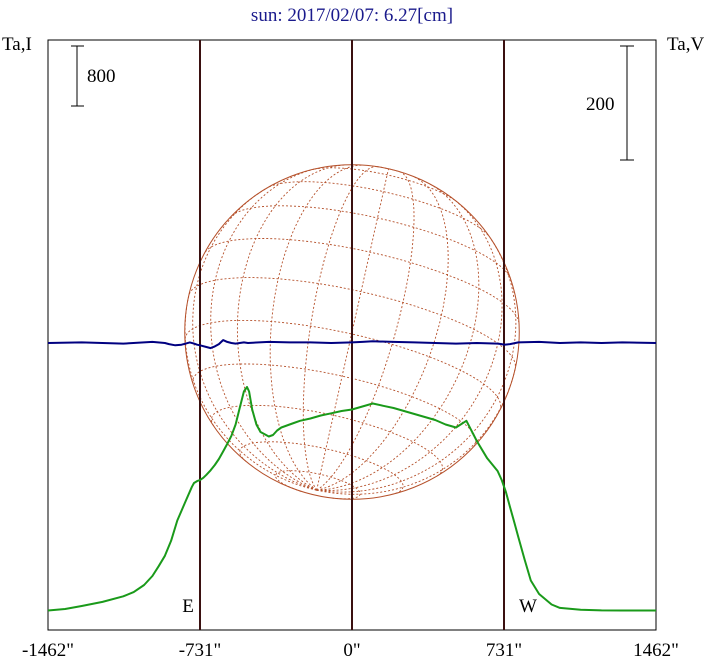 This screenshot has height=662, width=708. What do you see at coordinates (352, 15) in the screenshot?
I see `chart-title: sun: 2017/02/07: 6.27[cm]` at bounding box center [352, 15].